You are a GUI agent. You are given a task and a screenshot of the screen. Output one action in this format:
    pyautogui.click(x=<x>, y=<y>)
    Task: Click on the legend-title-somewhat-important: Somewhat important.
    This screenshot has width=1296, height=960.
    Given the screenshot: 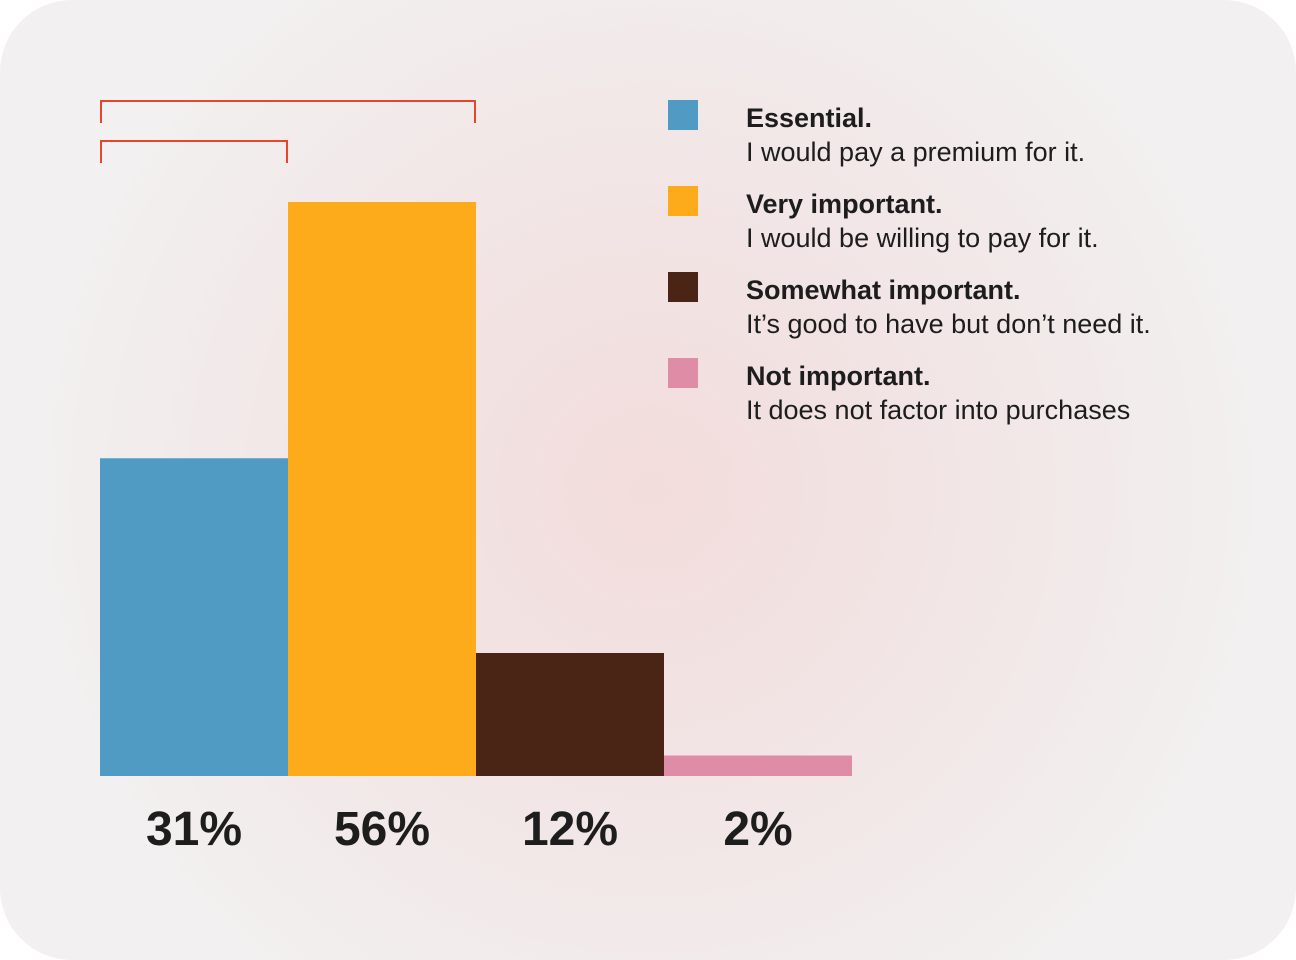 What is the action you would take?
    pyautogui.click(x=883, y=290)
    